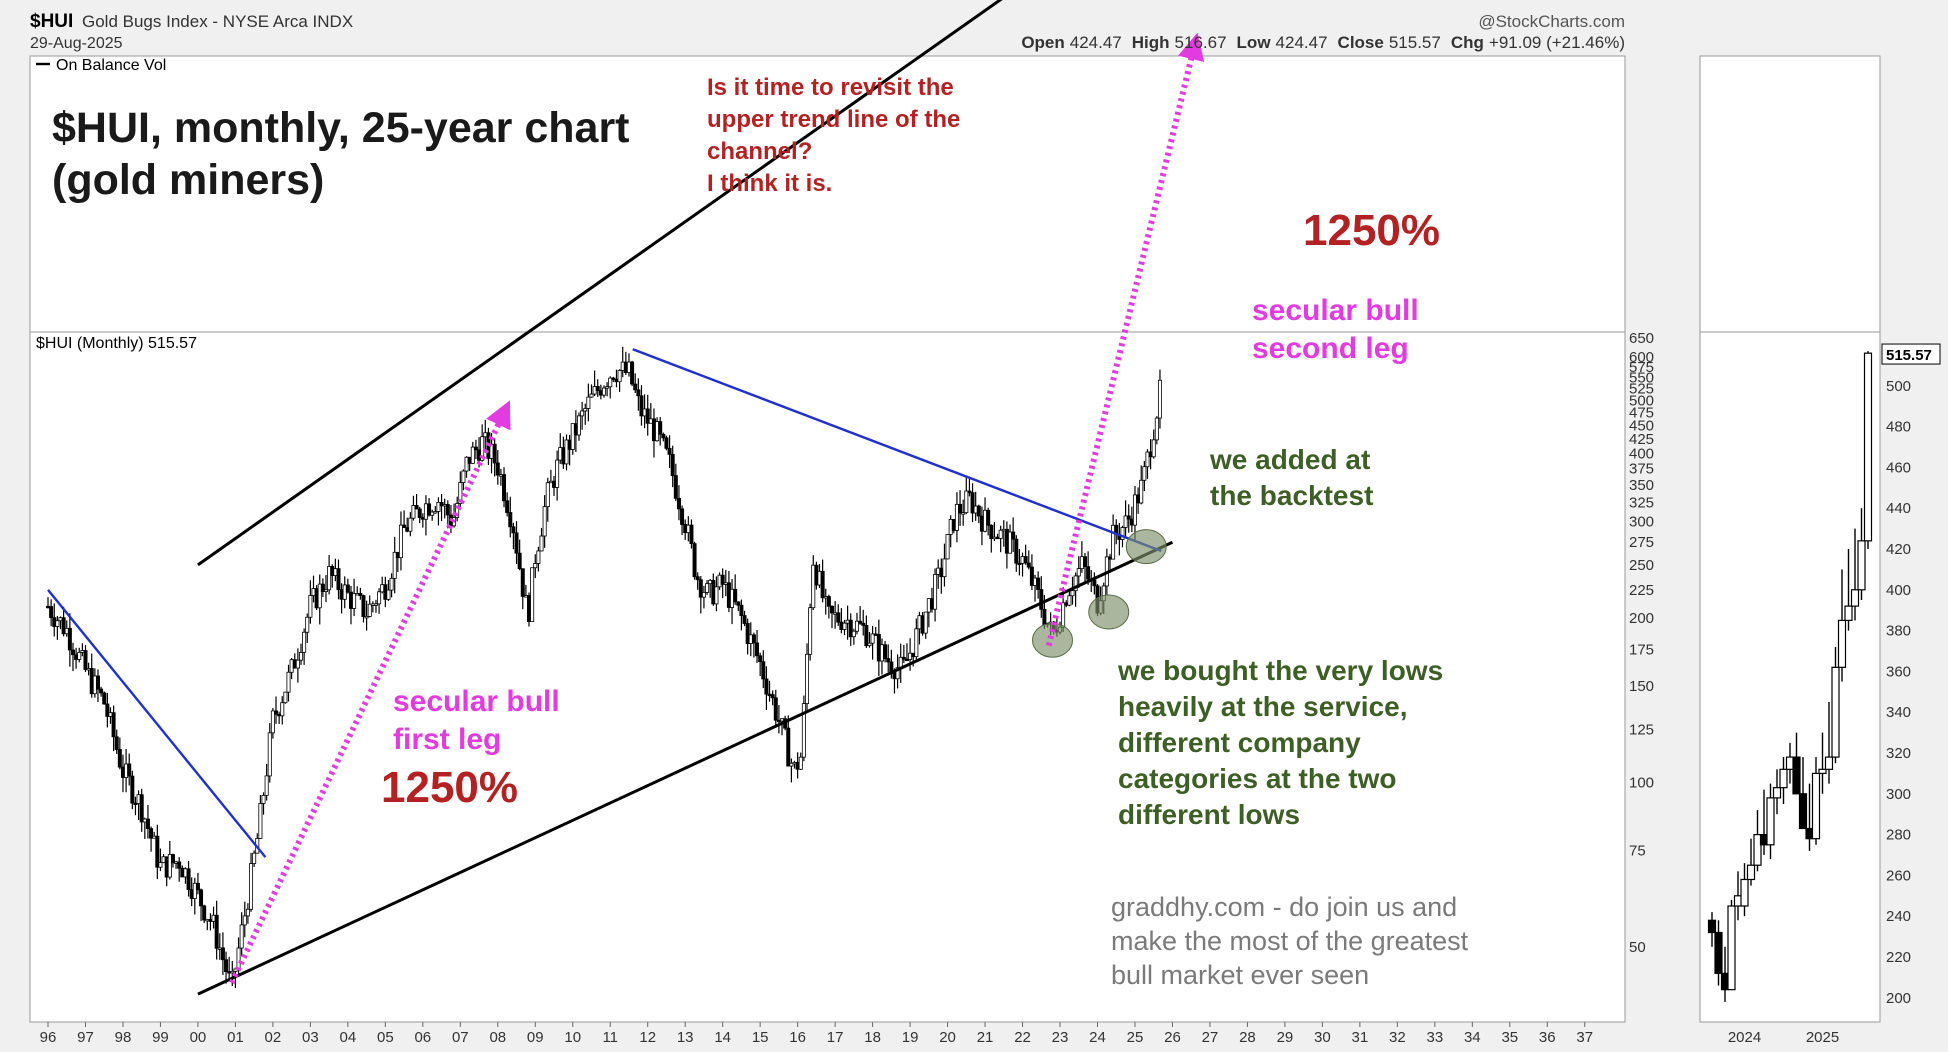  I want to click on y-tick-label: 475, so click(1641, 412).